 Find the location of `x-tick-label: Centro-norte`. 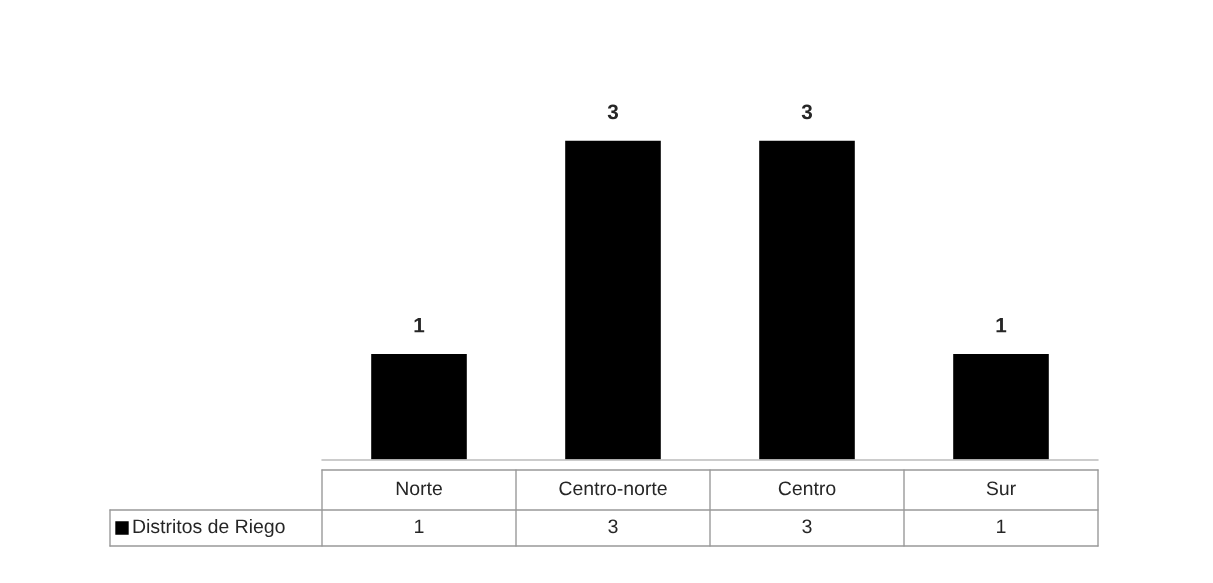

x-tick-label: Centro-norte is located at coordinates (613, 488).